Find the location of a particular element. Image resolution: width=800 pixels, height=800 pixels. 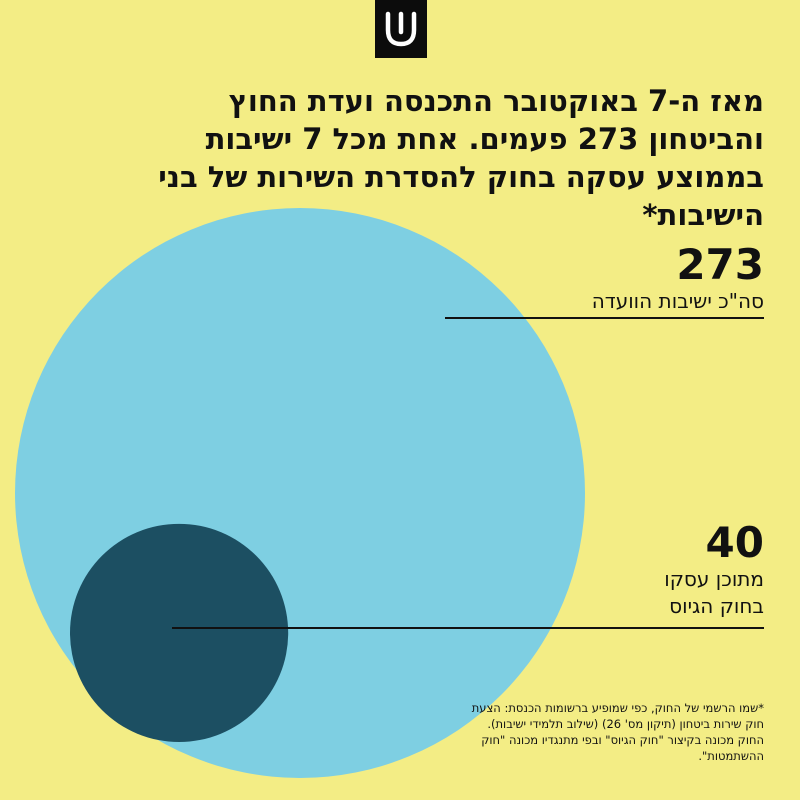

draft-law-meetings-label-line-1: מתוכן עסקו is located at coordinates (714, 579).